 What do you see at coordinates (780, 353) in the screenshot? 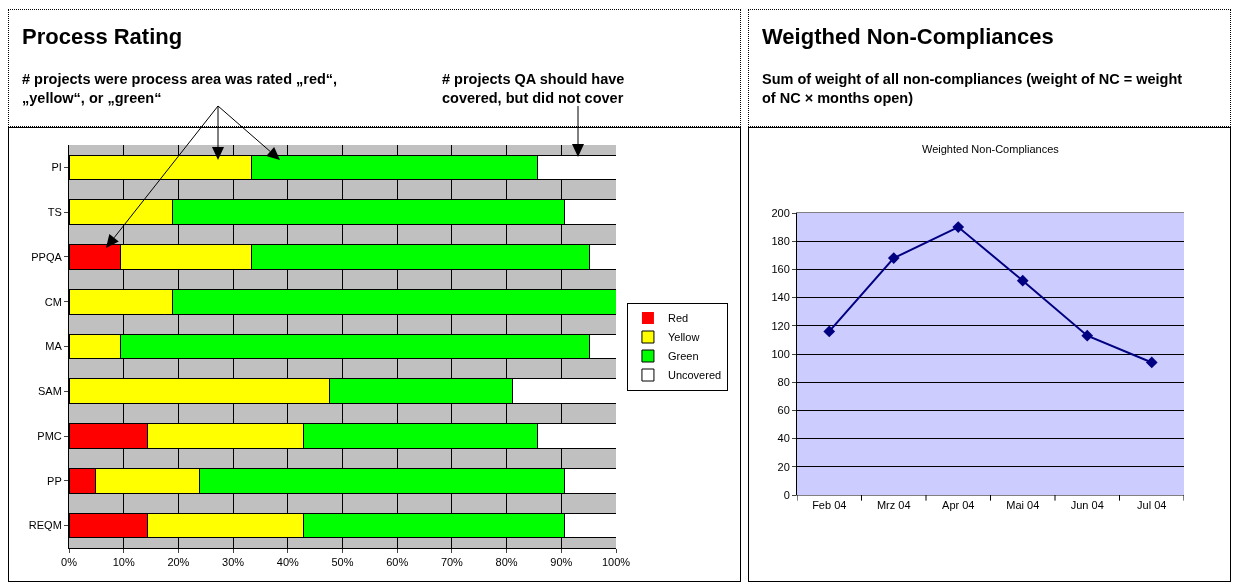
I see `y-tick-label: 100` at bounding box center [780, 353].